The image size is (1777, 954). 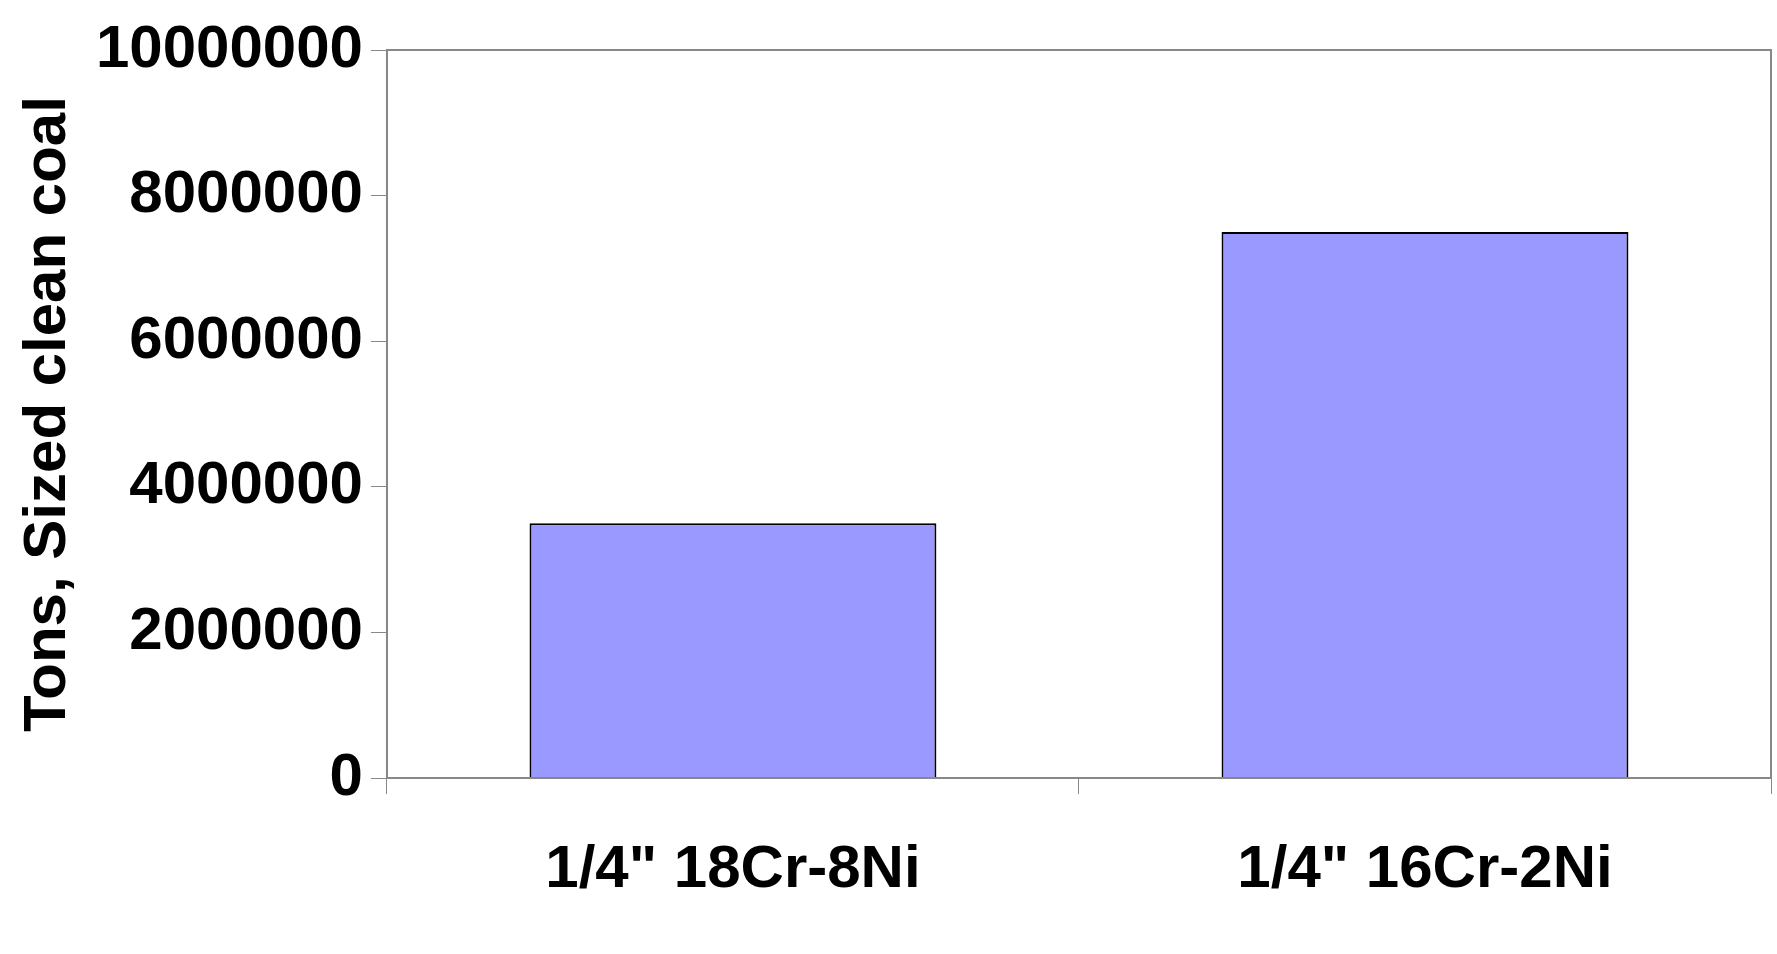 What do you see at coordinates (246, 337) in the screenshot?
I see `y-tick-label: 6000000` at bounding box center [246, 337].